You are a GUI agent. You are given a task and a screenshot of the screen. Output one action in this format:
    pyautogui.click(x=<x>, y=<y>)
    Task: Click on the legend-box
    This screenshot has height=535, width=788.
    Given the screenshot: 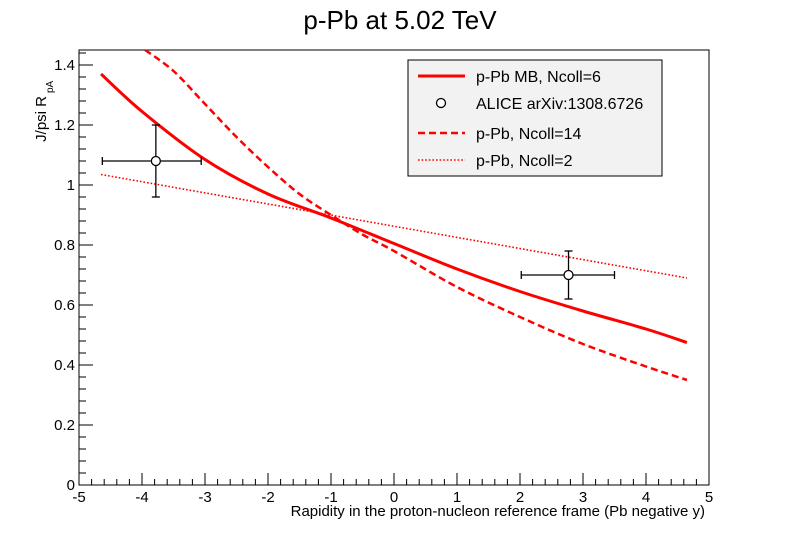 What is the action you would take?
    pyautogui.click(x=535, y=118)
    